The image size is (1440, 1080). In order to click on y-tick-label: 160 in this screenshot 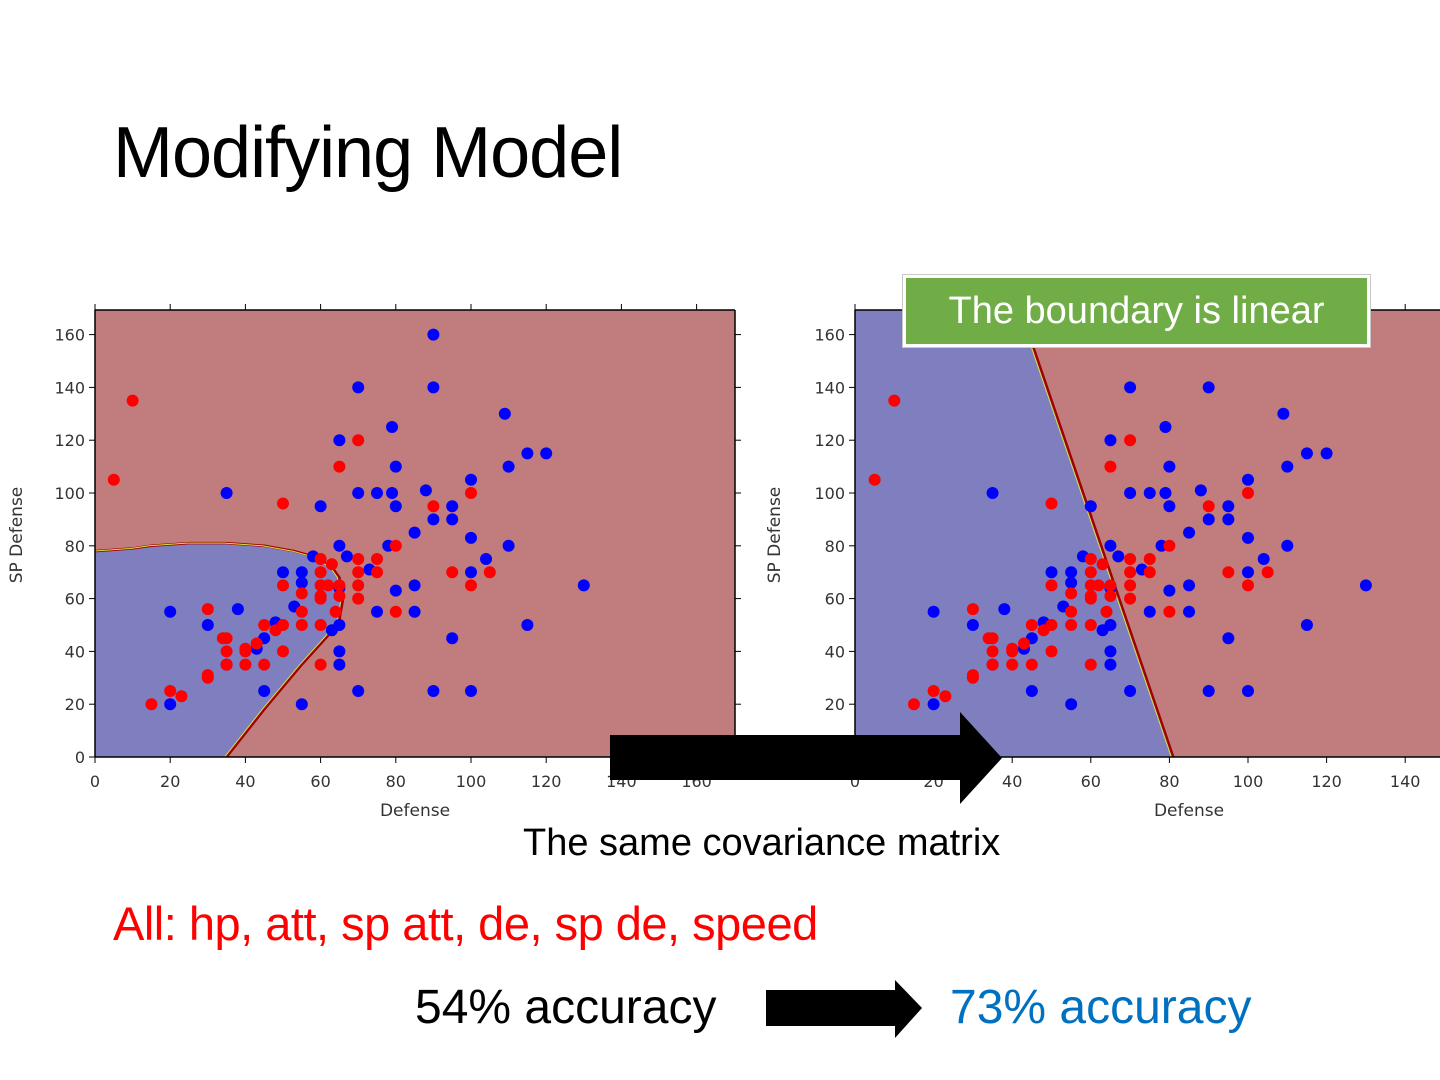, I will do `click(69, 335)`.